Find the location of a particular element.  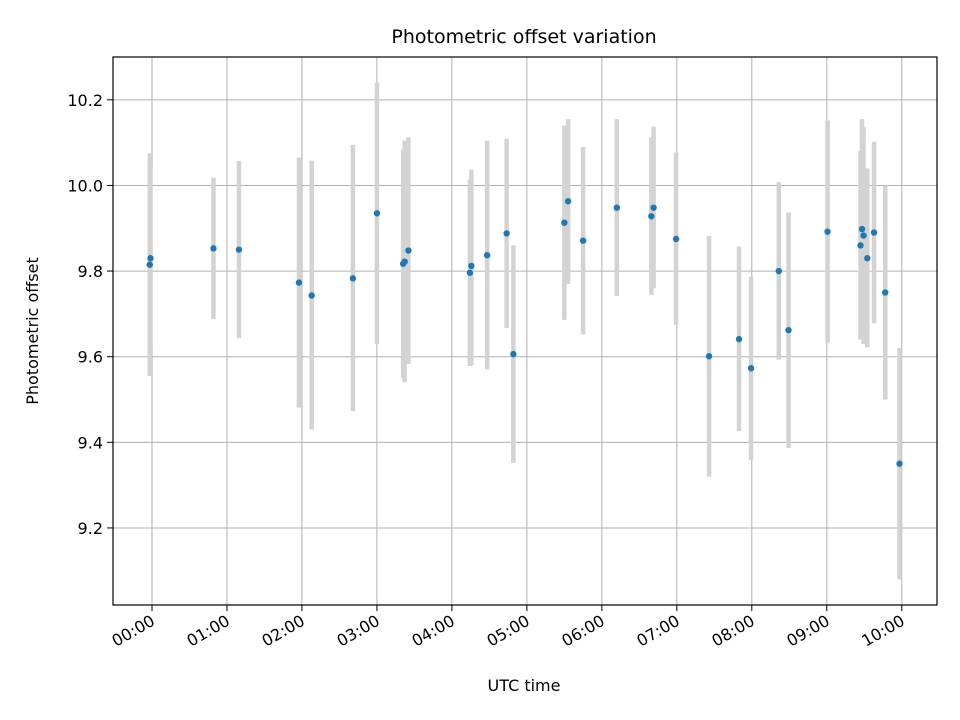

y-tick-label: 10.0 is located at coordinates (85, 185).